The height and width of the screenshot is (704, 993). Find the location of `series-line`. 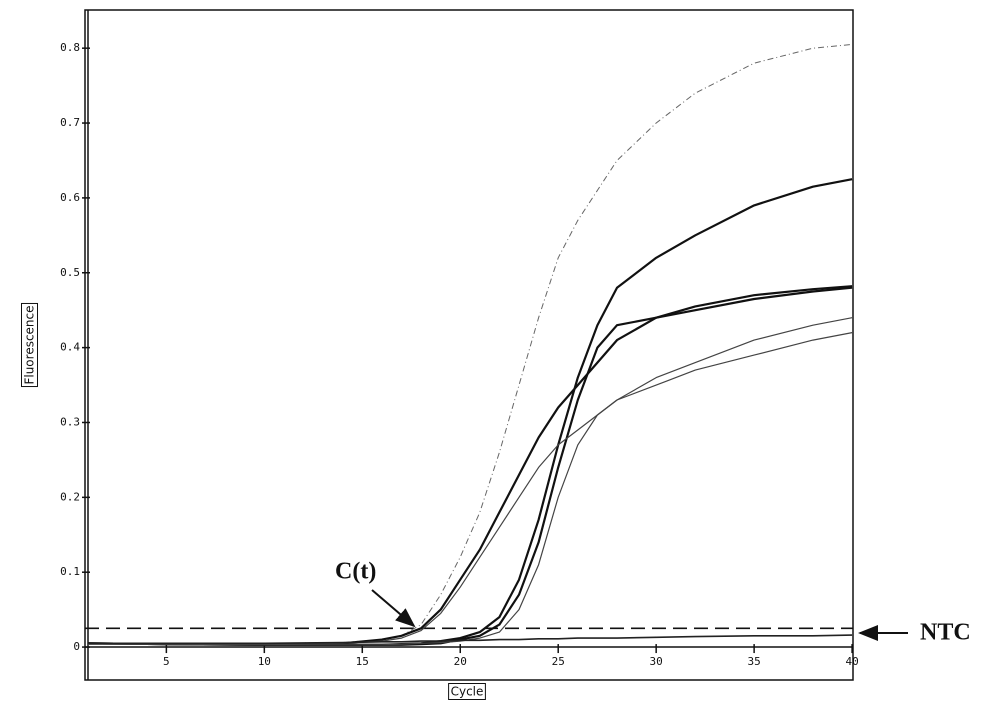

series-line is located at coordinates (470, 639).